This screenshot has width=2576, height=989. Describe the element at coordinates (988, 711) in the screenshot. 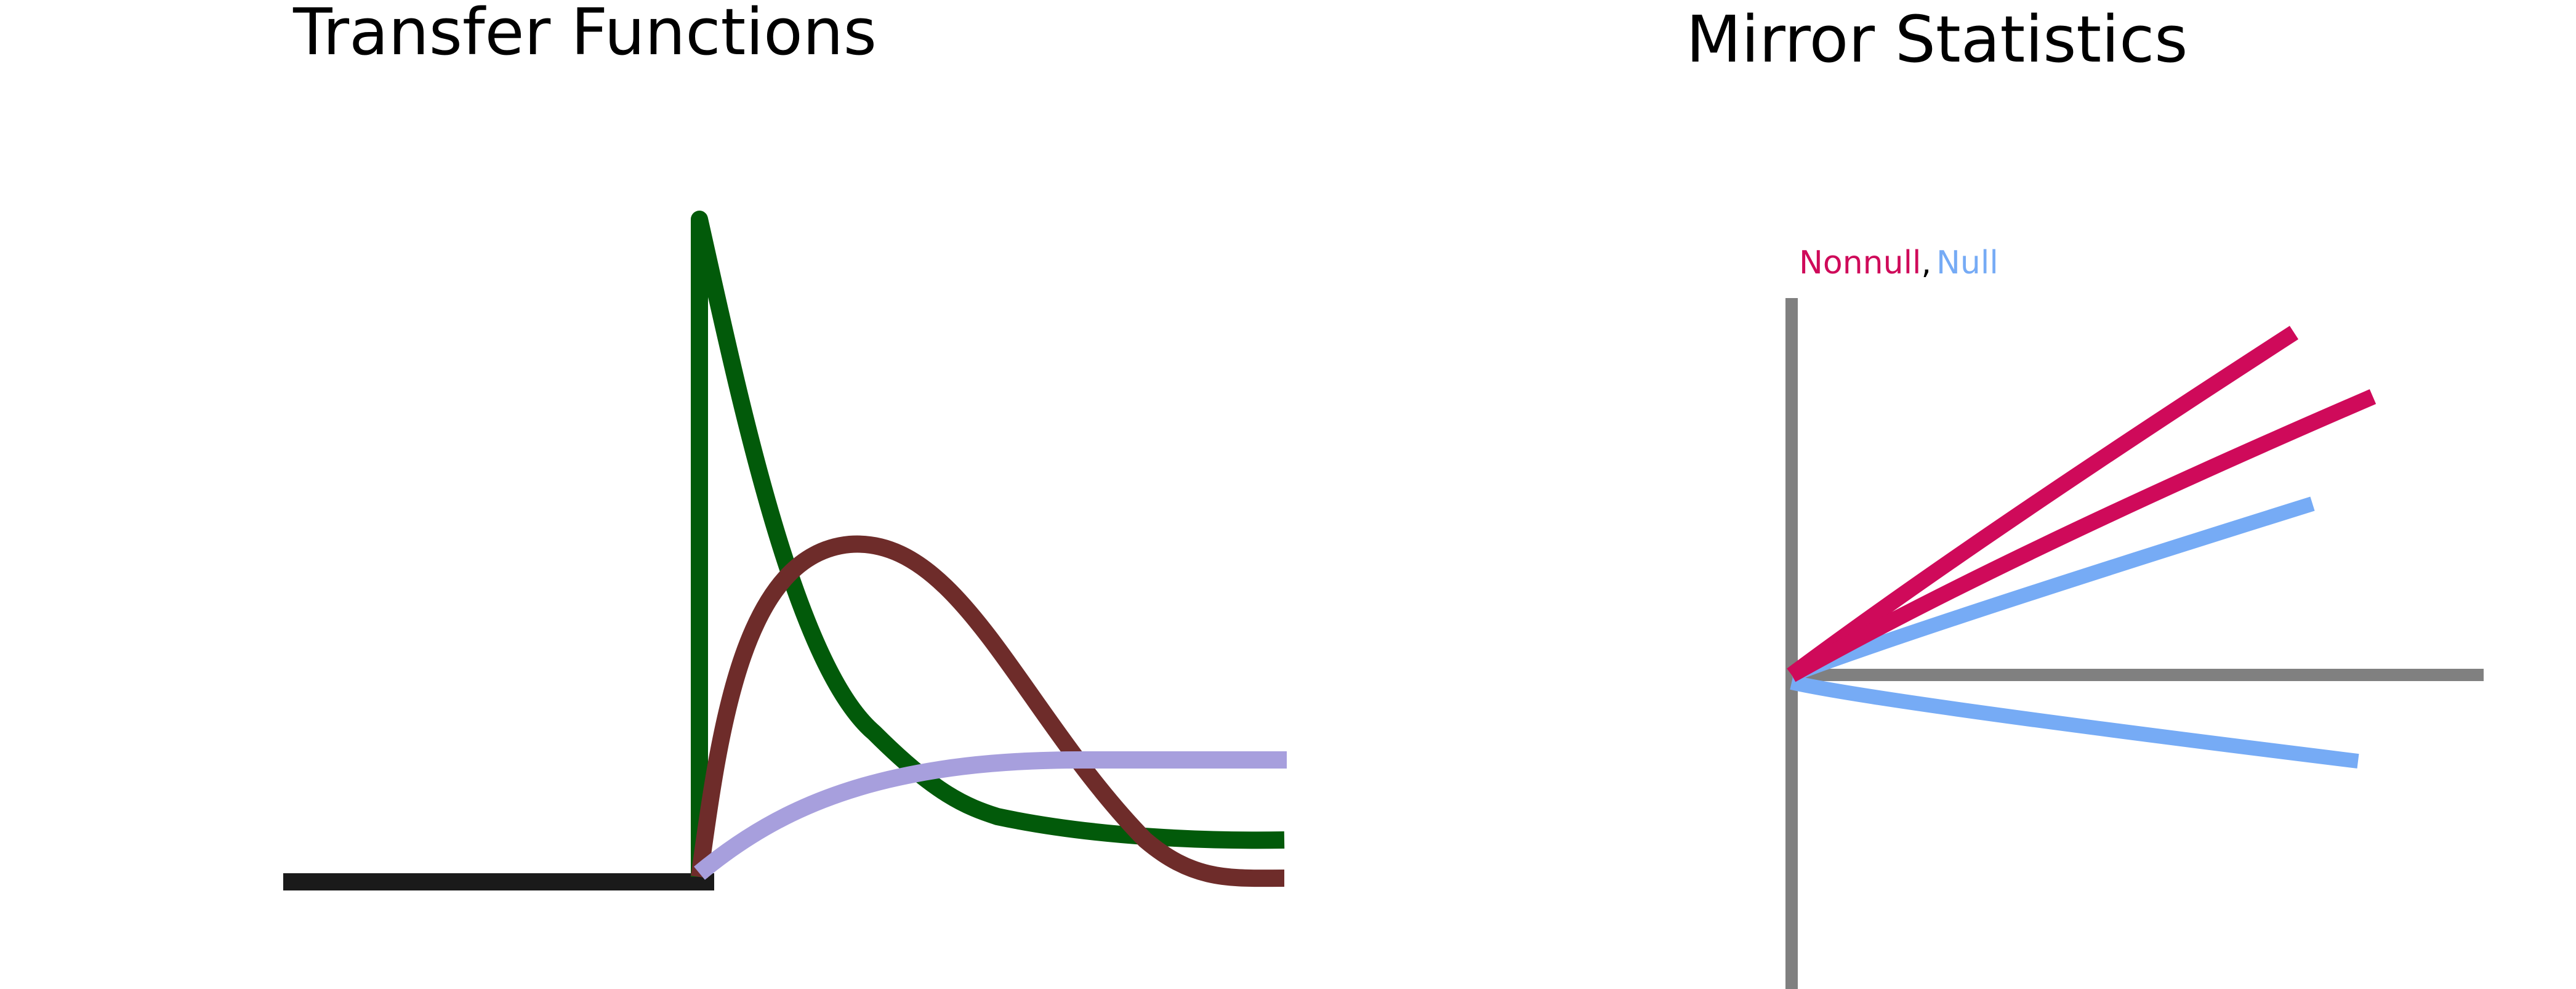

I see `brown-hump-curve` at that location.